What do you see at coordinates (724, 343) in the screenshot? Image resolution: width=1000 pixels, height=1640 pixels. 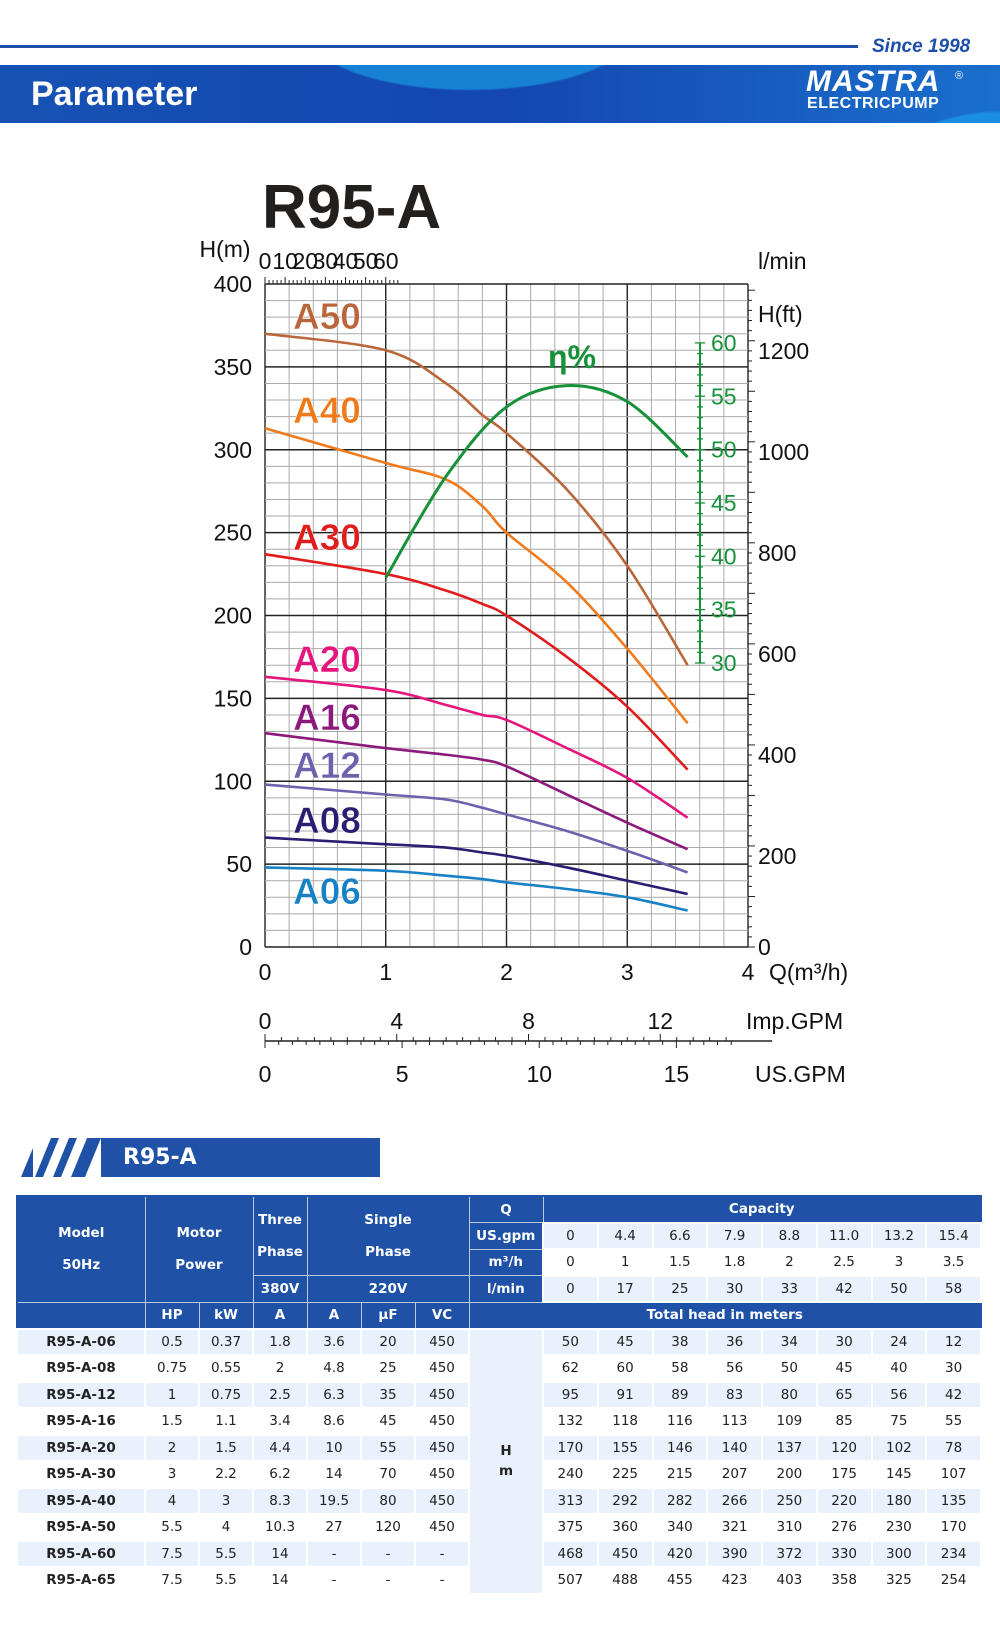 I see `efficiency-tick-label: 60` at bounding box center [724, 343].